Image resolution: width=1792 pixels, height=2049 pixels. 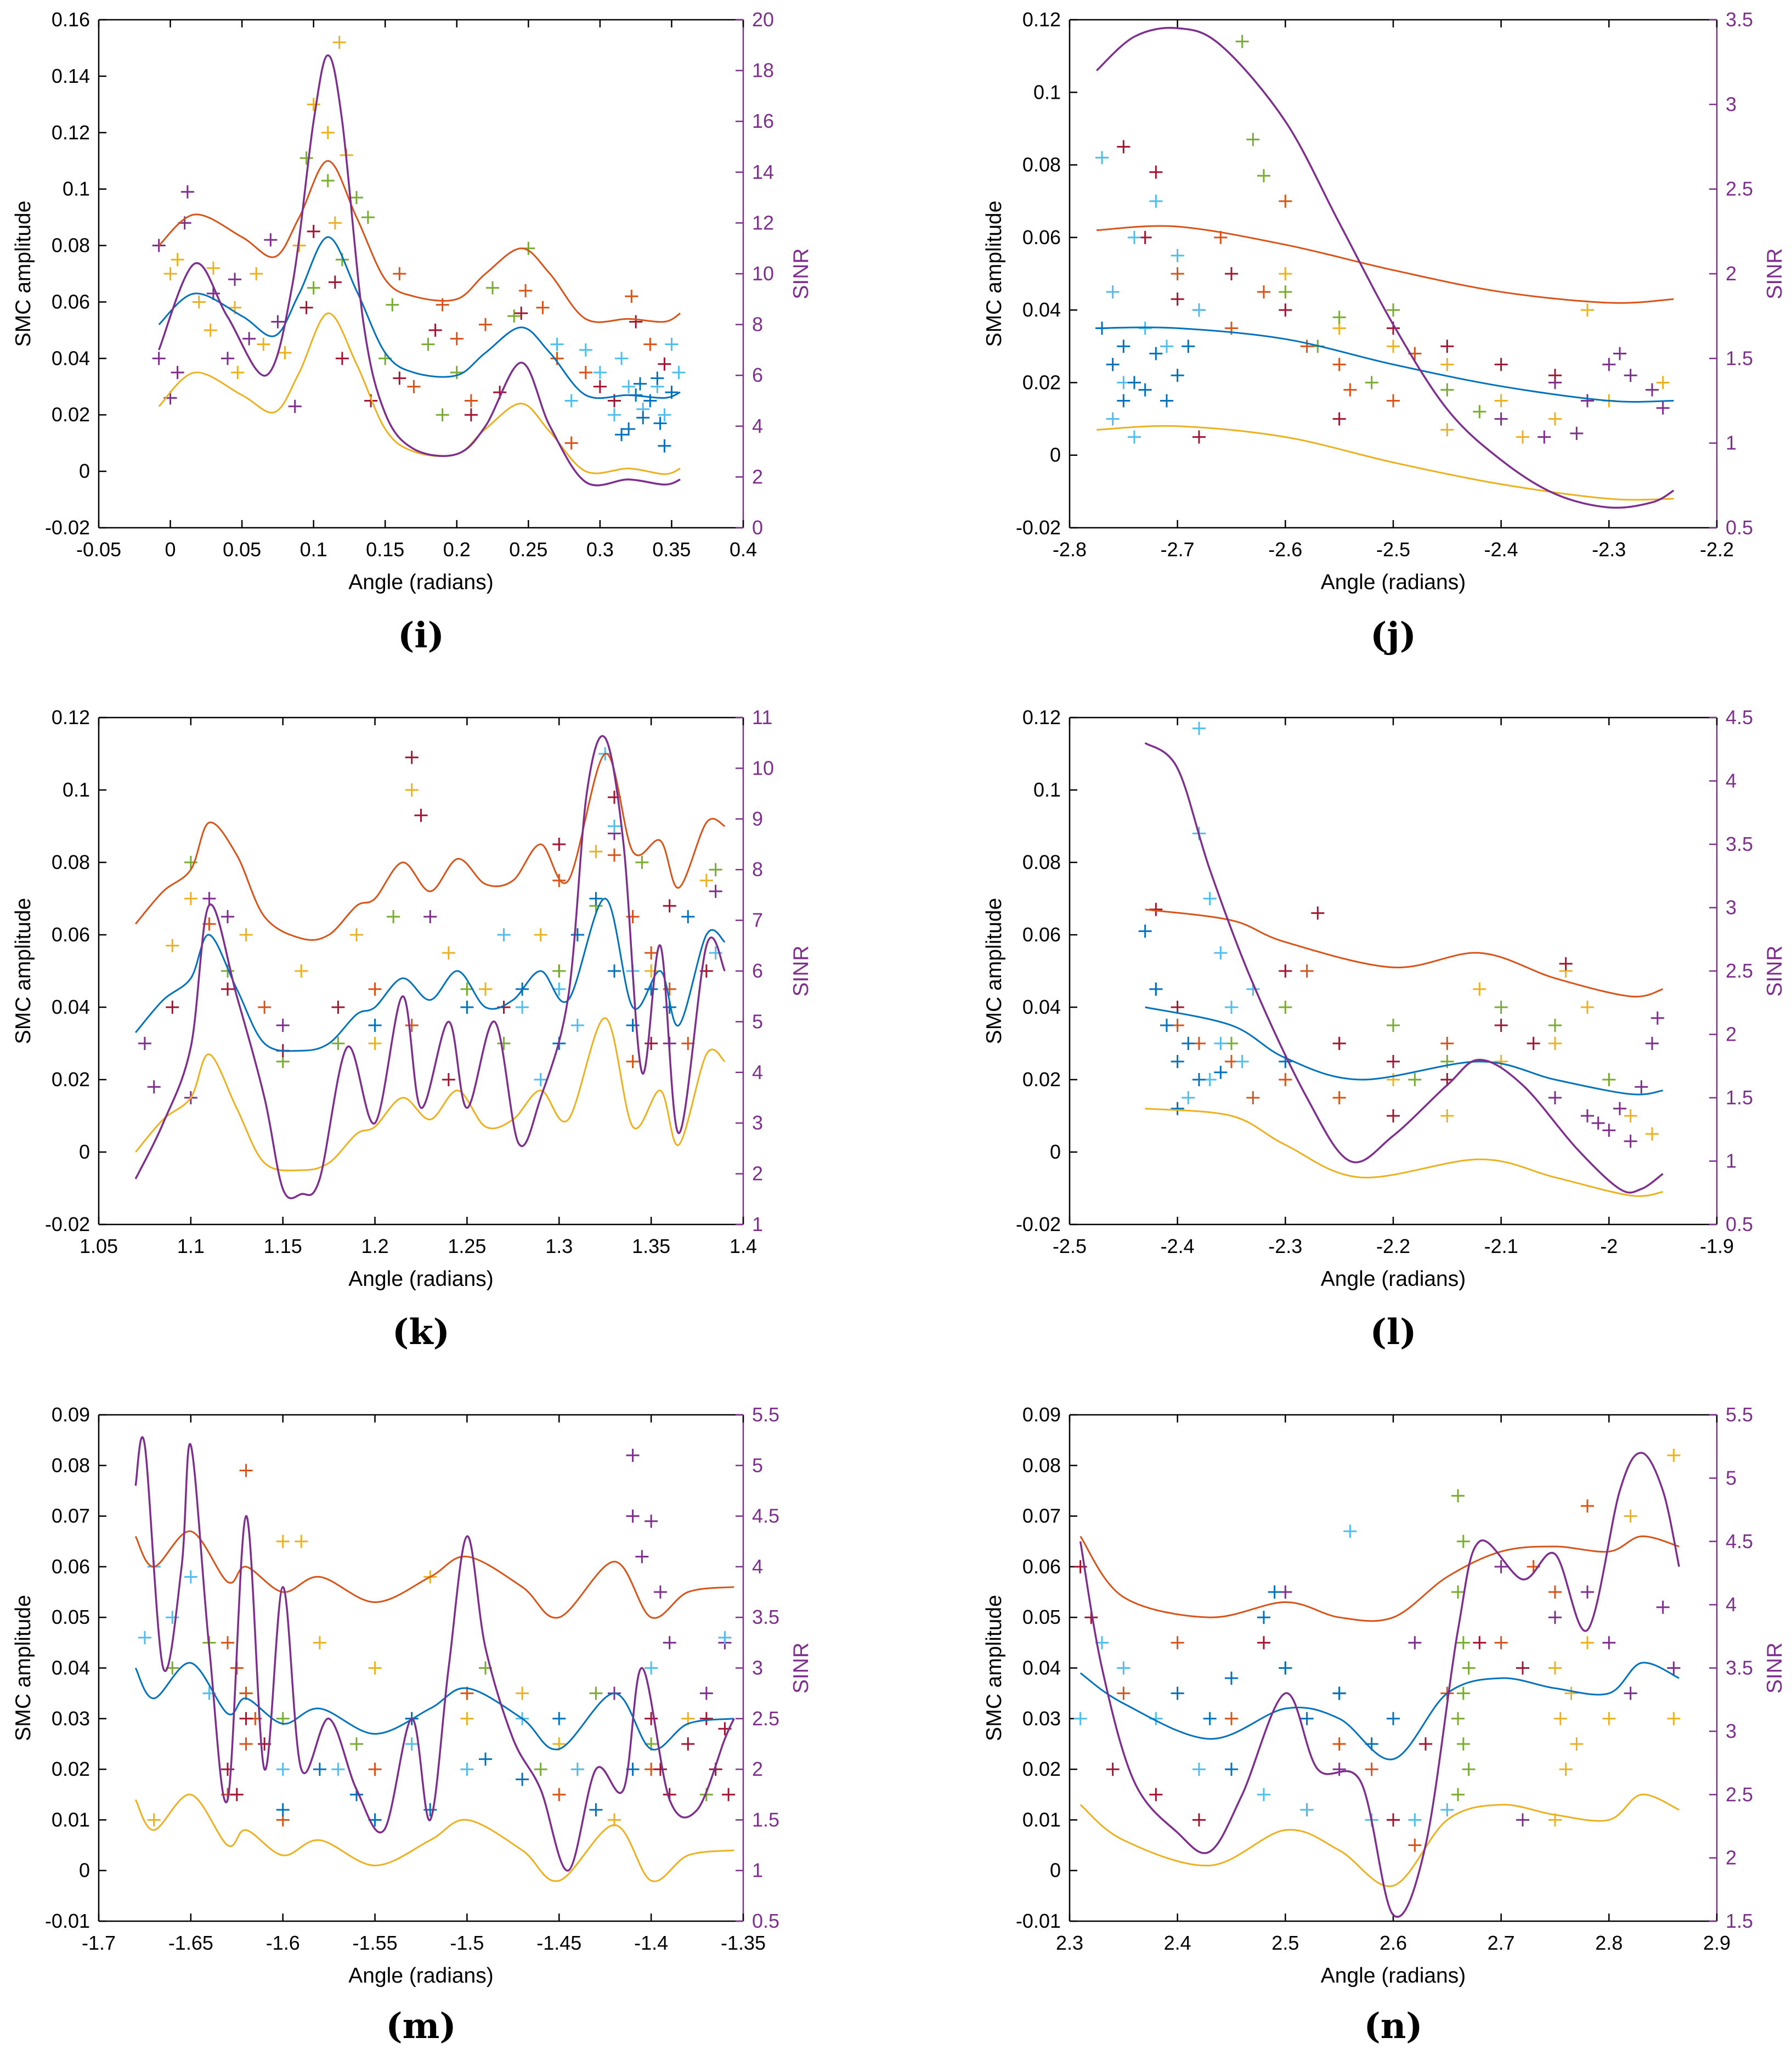 What do you see at coordinates (1041, 309) in the screenshot?
I see `y-tick-label: 0.04` at bounding box center [1041, 309].